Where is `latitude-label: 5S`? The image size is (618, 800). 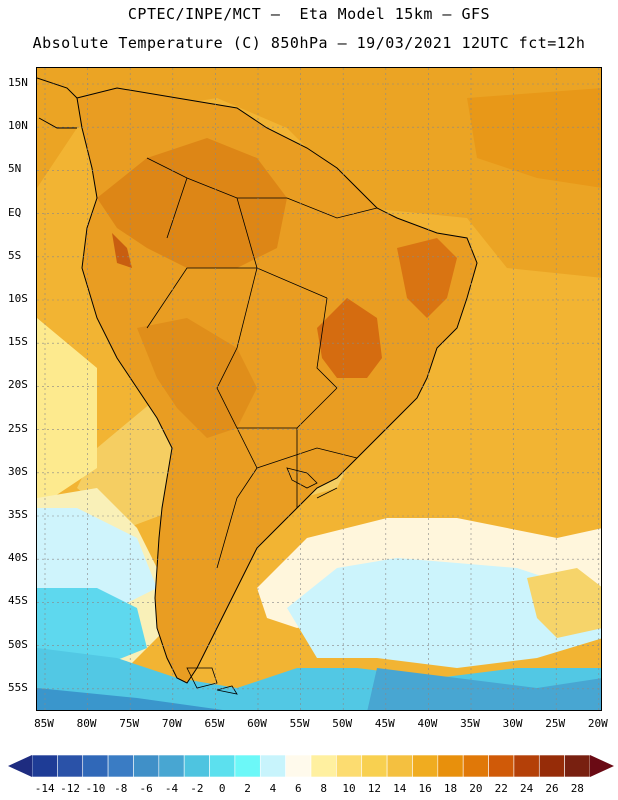 latitude-label: 5S is located at coordinates (15, 255).